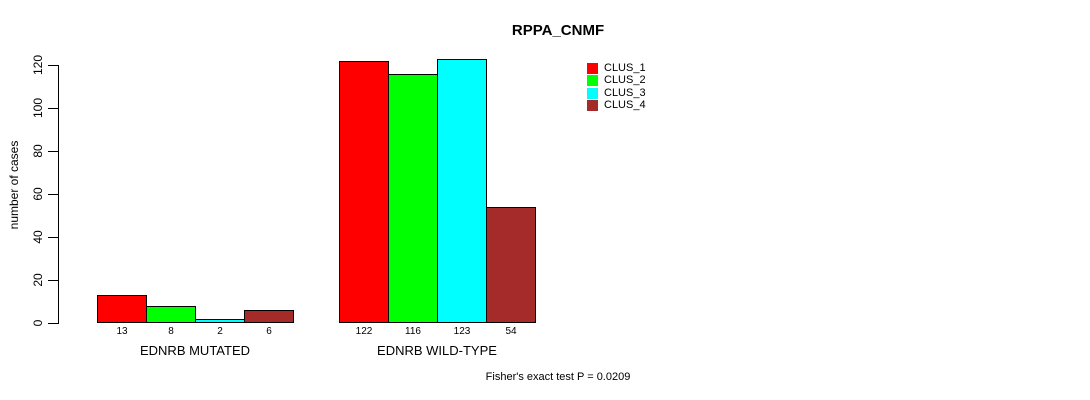  I want to click on bar-value-label: 13, so click(122, 331).